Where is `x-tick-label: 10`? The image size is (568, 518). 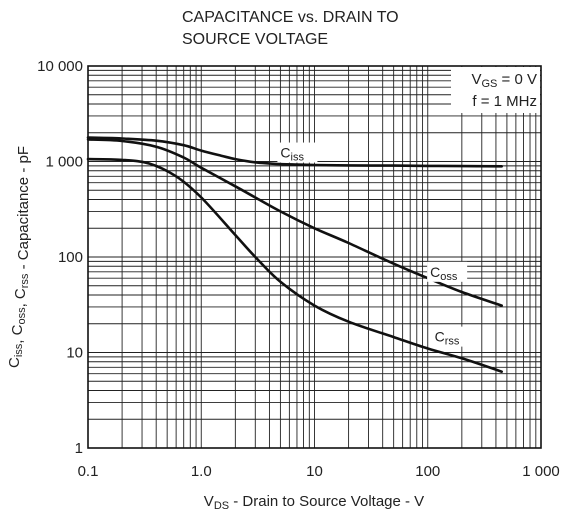 x-tick-label: 10 is located at coordinates (314, 471).